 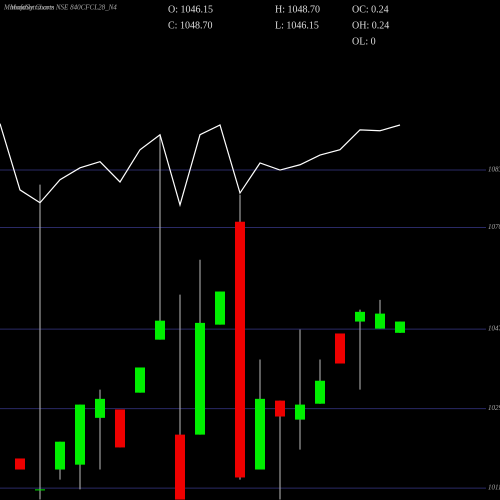 I want to click on info-text: C: 1048.70, so click(x=190, y=25).